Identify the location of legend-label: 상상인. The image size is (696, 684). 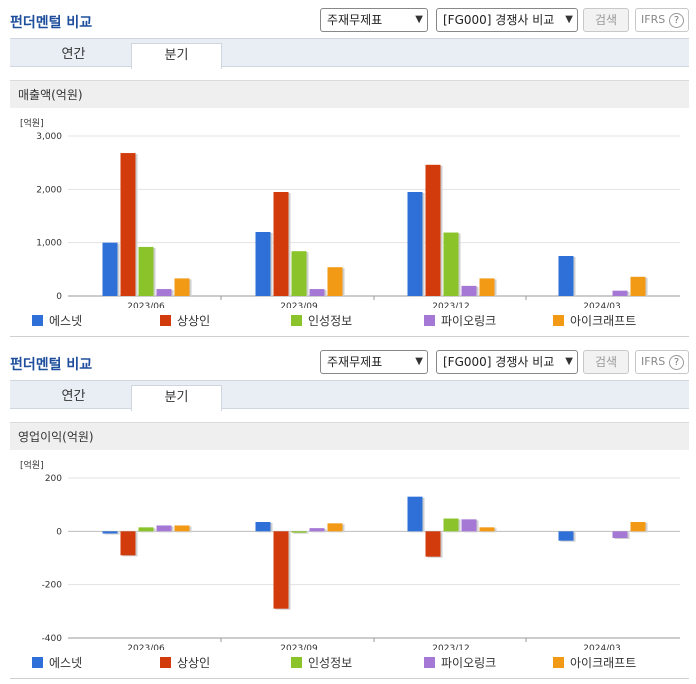
(194, 321).